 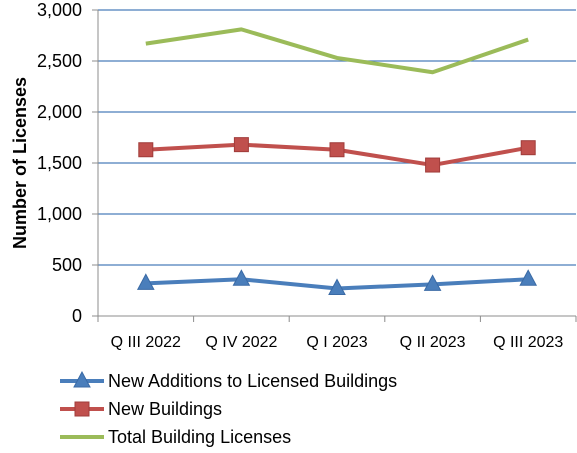 I want to click on legend-item: Total Building Licenses, so click(x=175, y=437).